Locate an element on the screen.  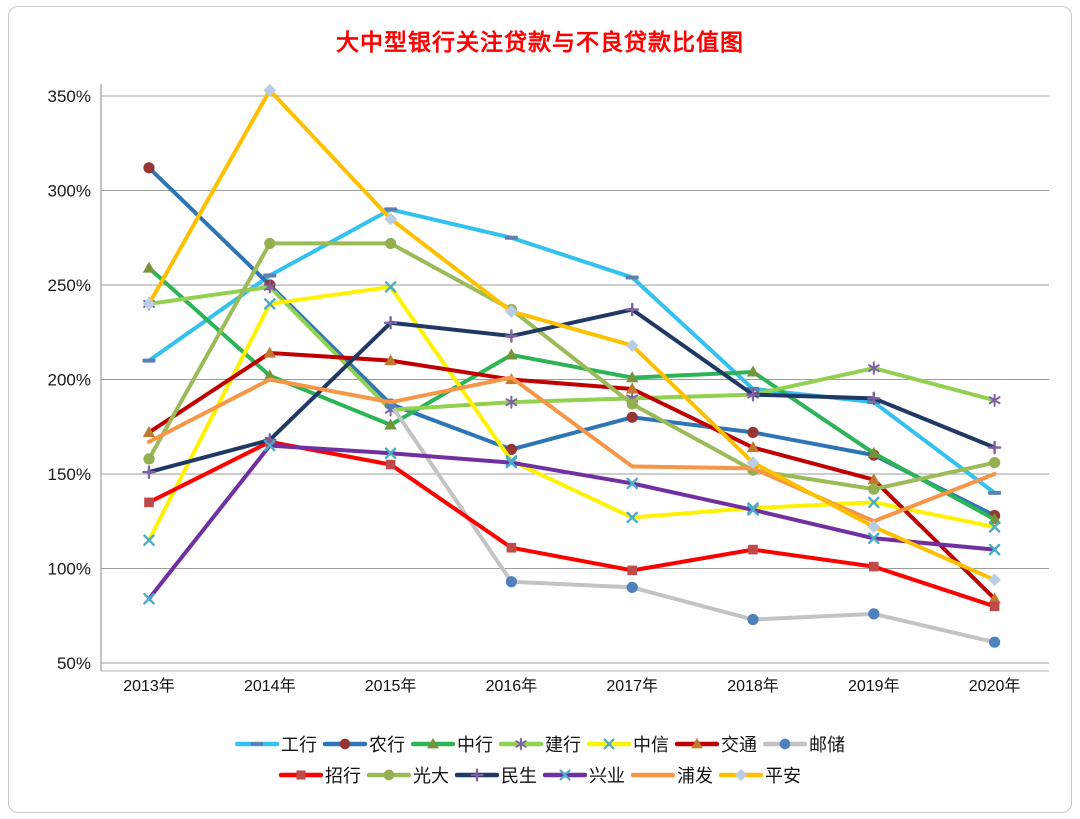
legend-item-光大: 光大 is located at coordinates (408, 775).